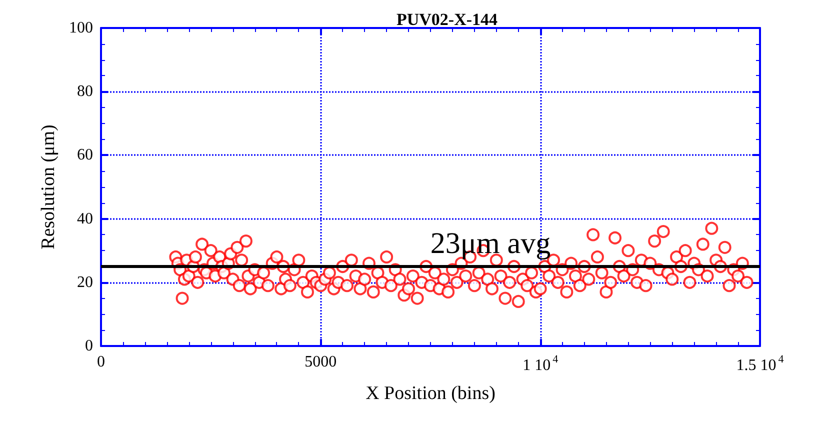 The height and width of the screenshot is (425, 813). What do you see at coordinates (49, 187) in the screenshot?
I see `y-axis-title: Resolution (μm)` at bounding box center [49, 187].